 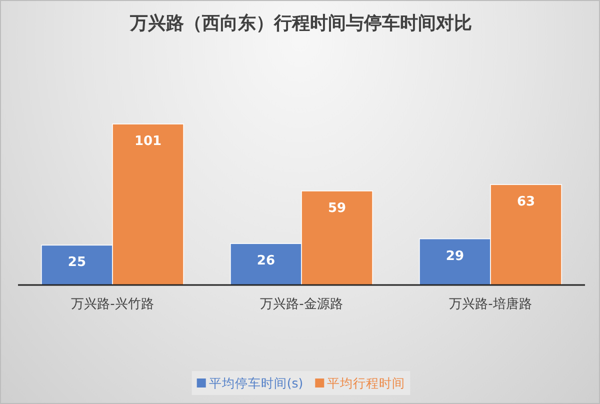 What do you see at coordinates (148, 141) in the screenshot?
I see `data-label: 101` at bounding box center [148, 141].